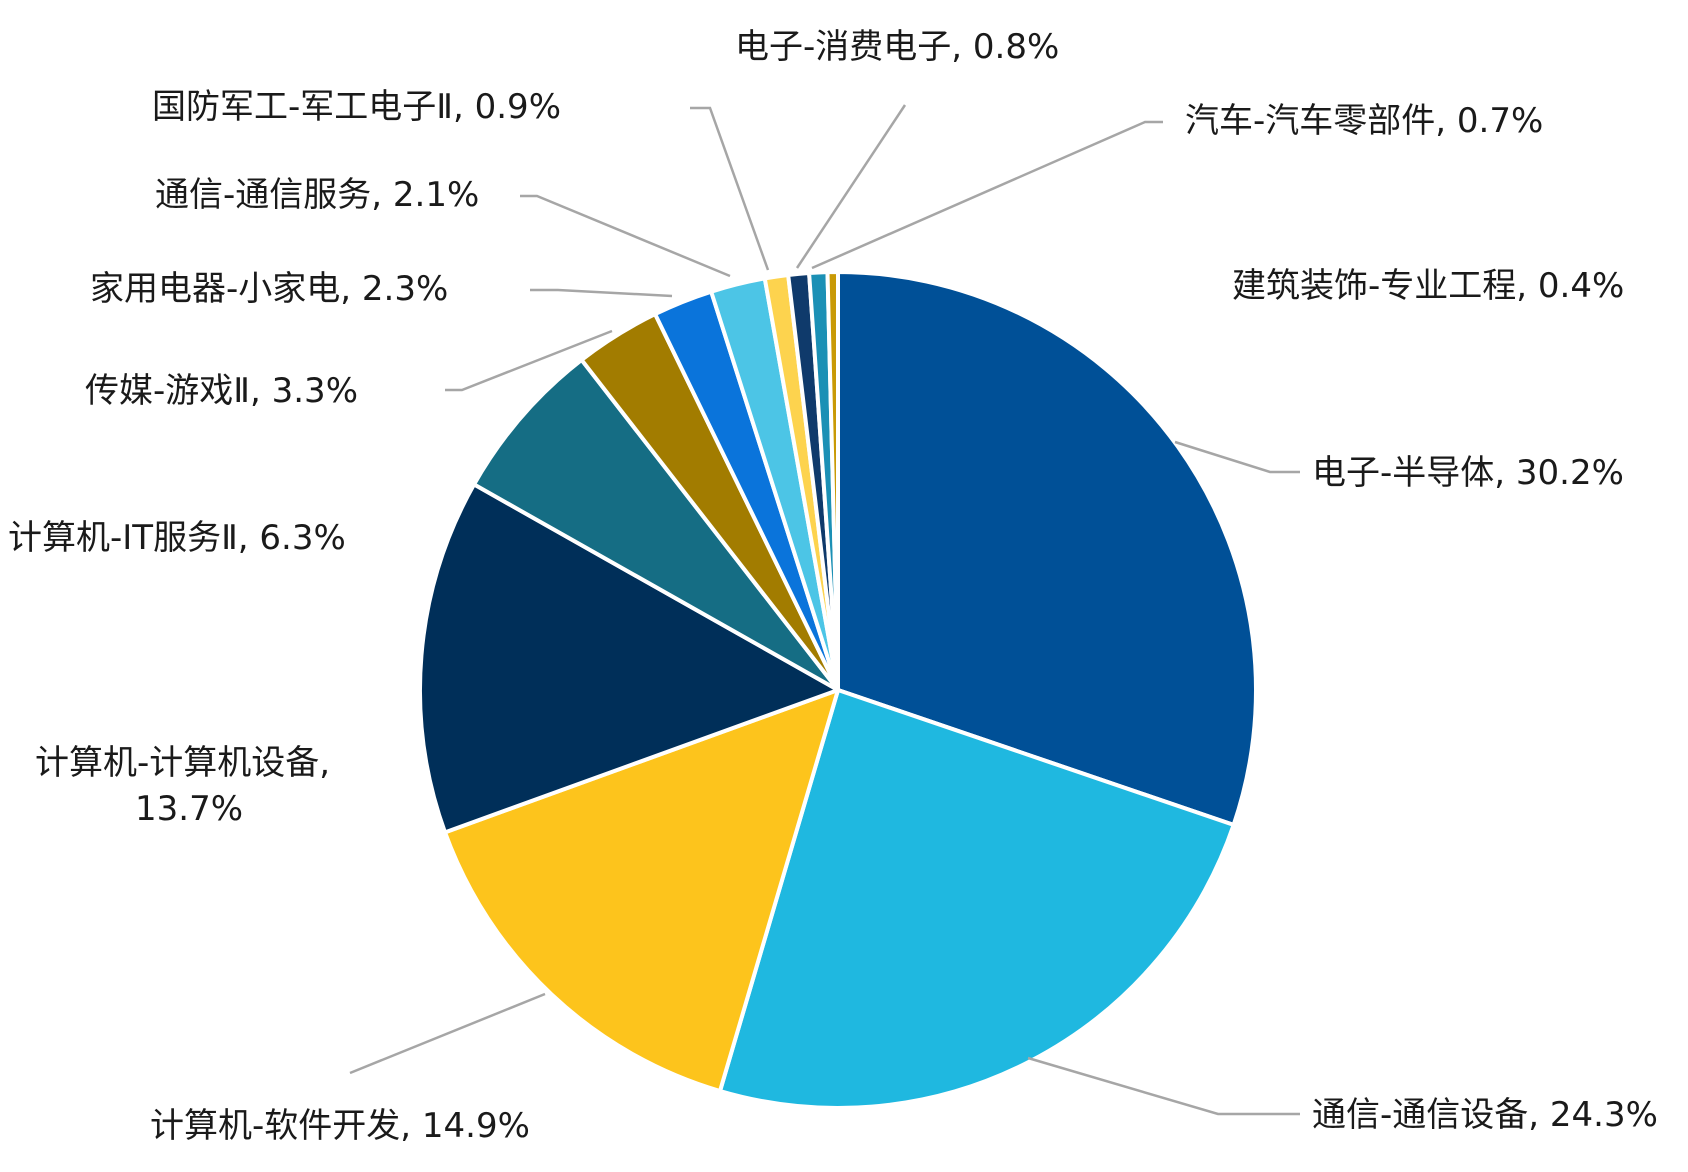 The image size is (1688, 1172). I want to click on slice-label-2: 通信-通信设备, 24.3%, so click(1485, 1115).